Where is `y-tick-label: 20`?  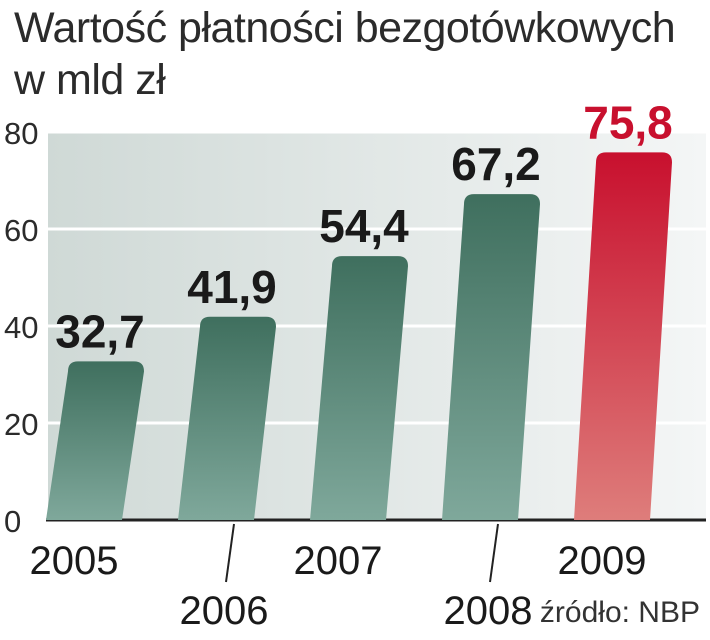 y-tick-label: 20 is located at coordinates (21, 424).